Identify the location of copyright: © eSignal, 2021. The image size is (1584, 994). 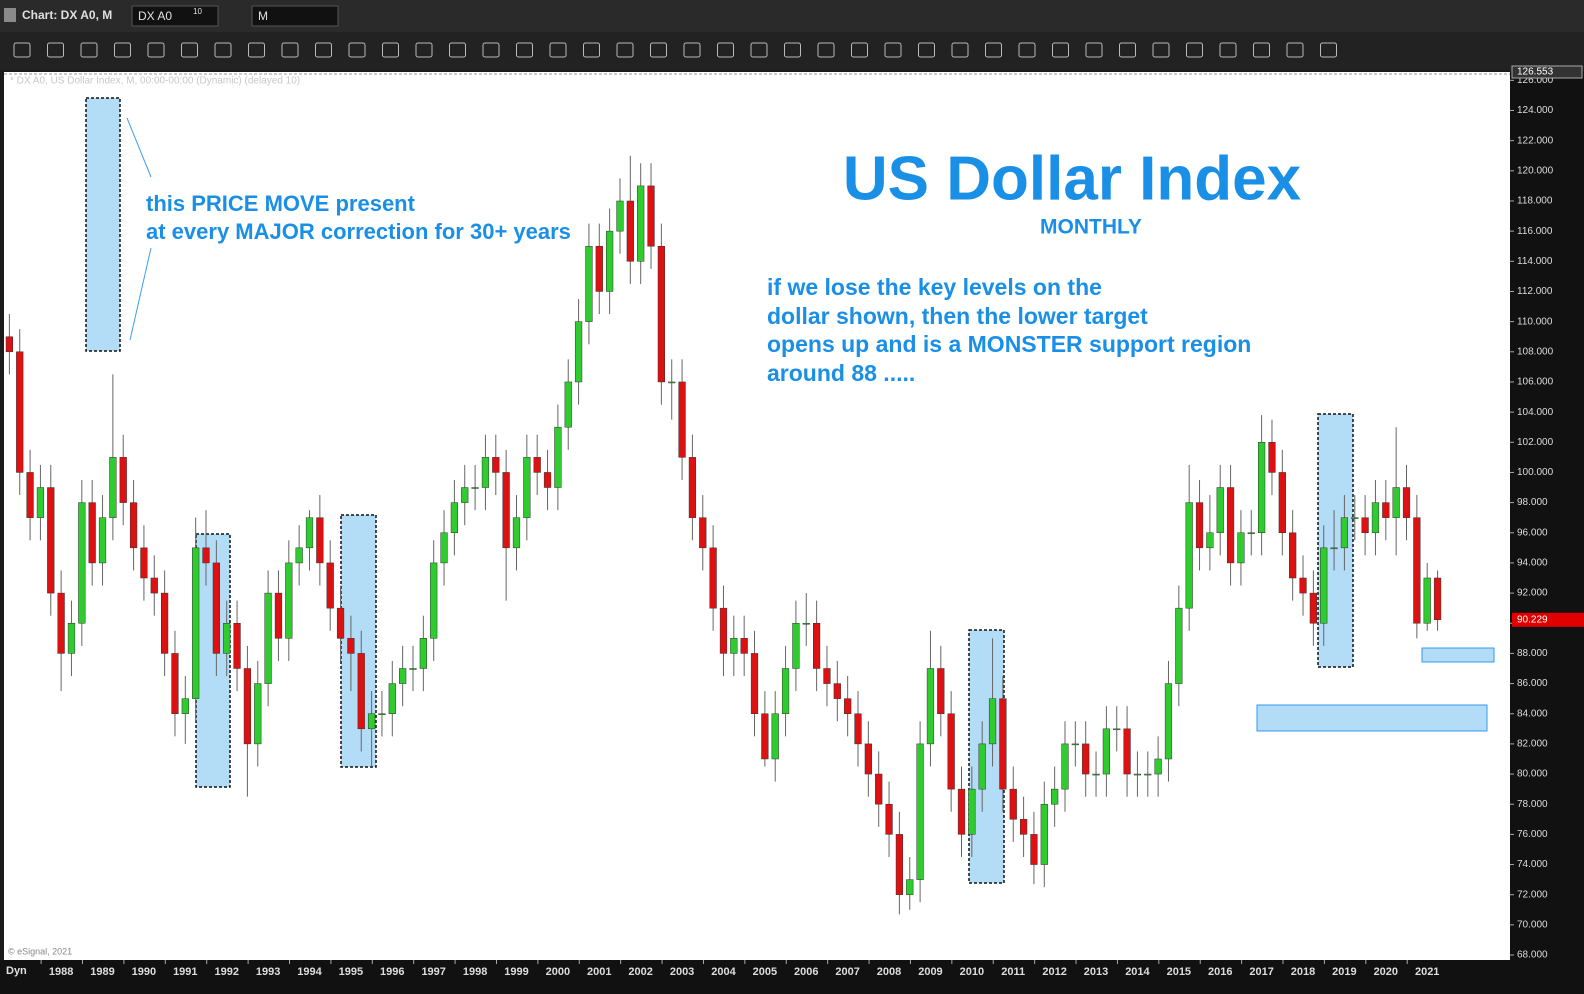
(40, 951).